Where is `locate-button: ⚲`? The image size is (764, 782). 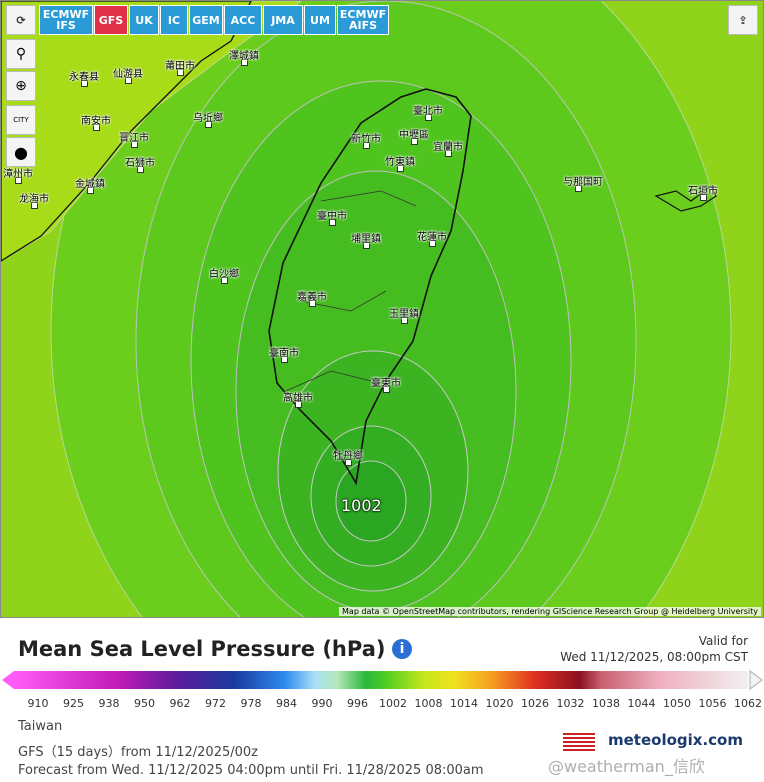 locate-button: ⚲ is located at coordinates (21, 54).